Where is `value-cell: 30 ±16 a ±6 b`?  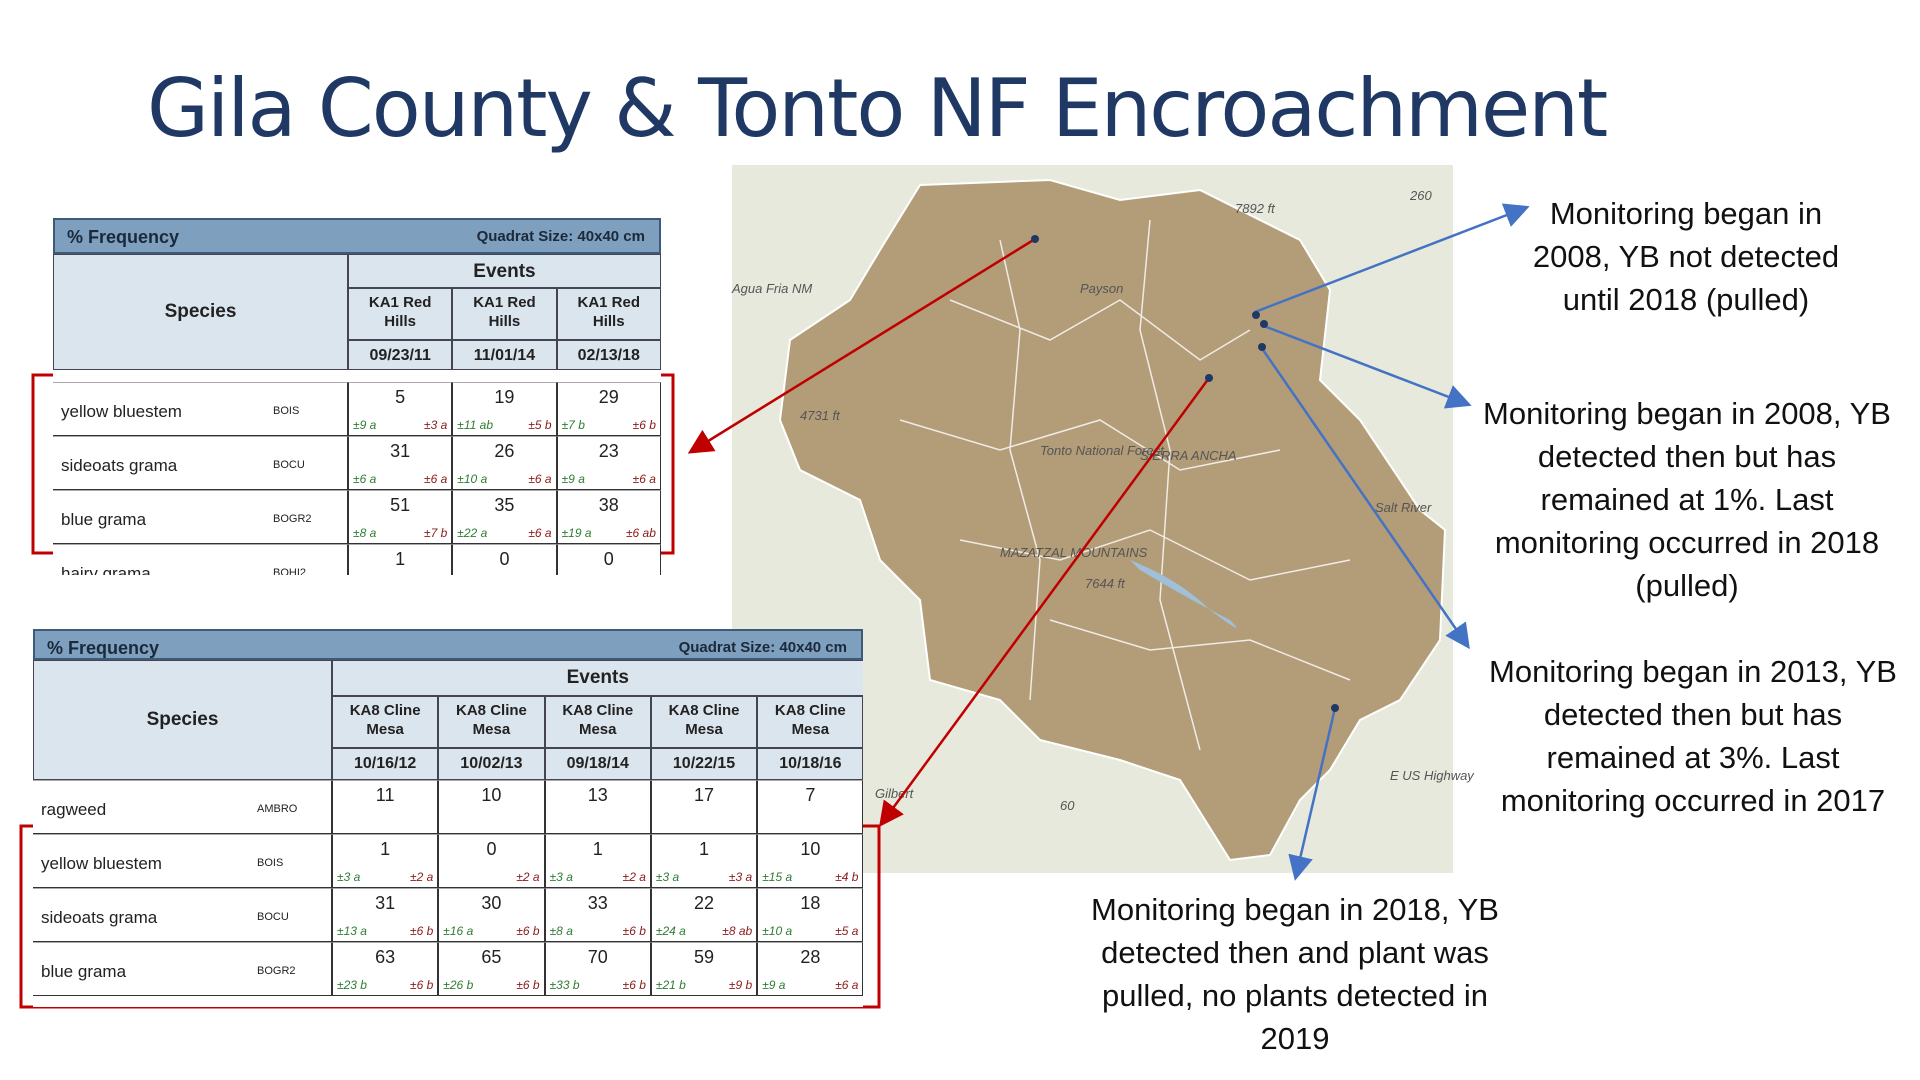
value-cell: 30 ±16 a ±6 b is located at coordinates (491, 915).